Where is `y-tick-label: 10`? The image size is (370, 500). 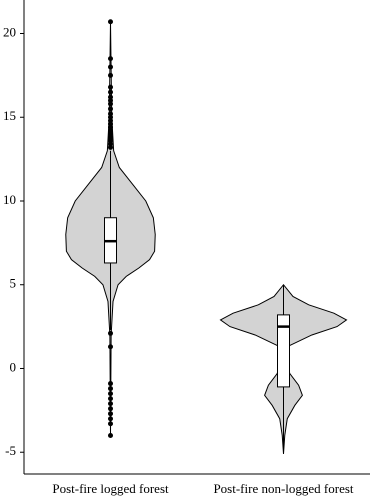 y-tick-label: 10 is located at coordinates (9, 199).